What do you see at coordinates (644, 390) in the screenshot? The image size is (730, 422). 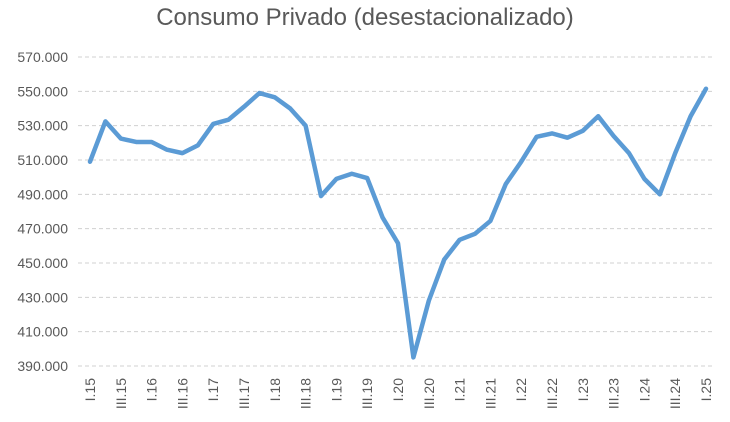 I see `x-tick-label: I.24` at bounding box center [644, 390].